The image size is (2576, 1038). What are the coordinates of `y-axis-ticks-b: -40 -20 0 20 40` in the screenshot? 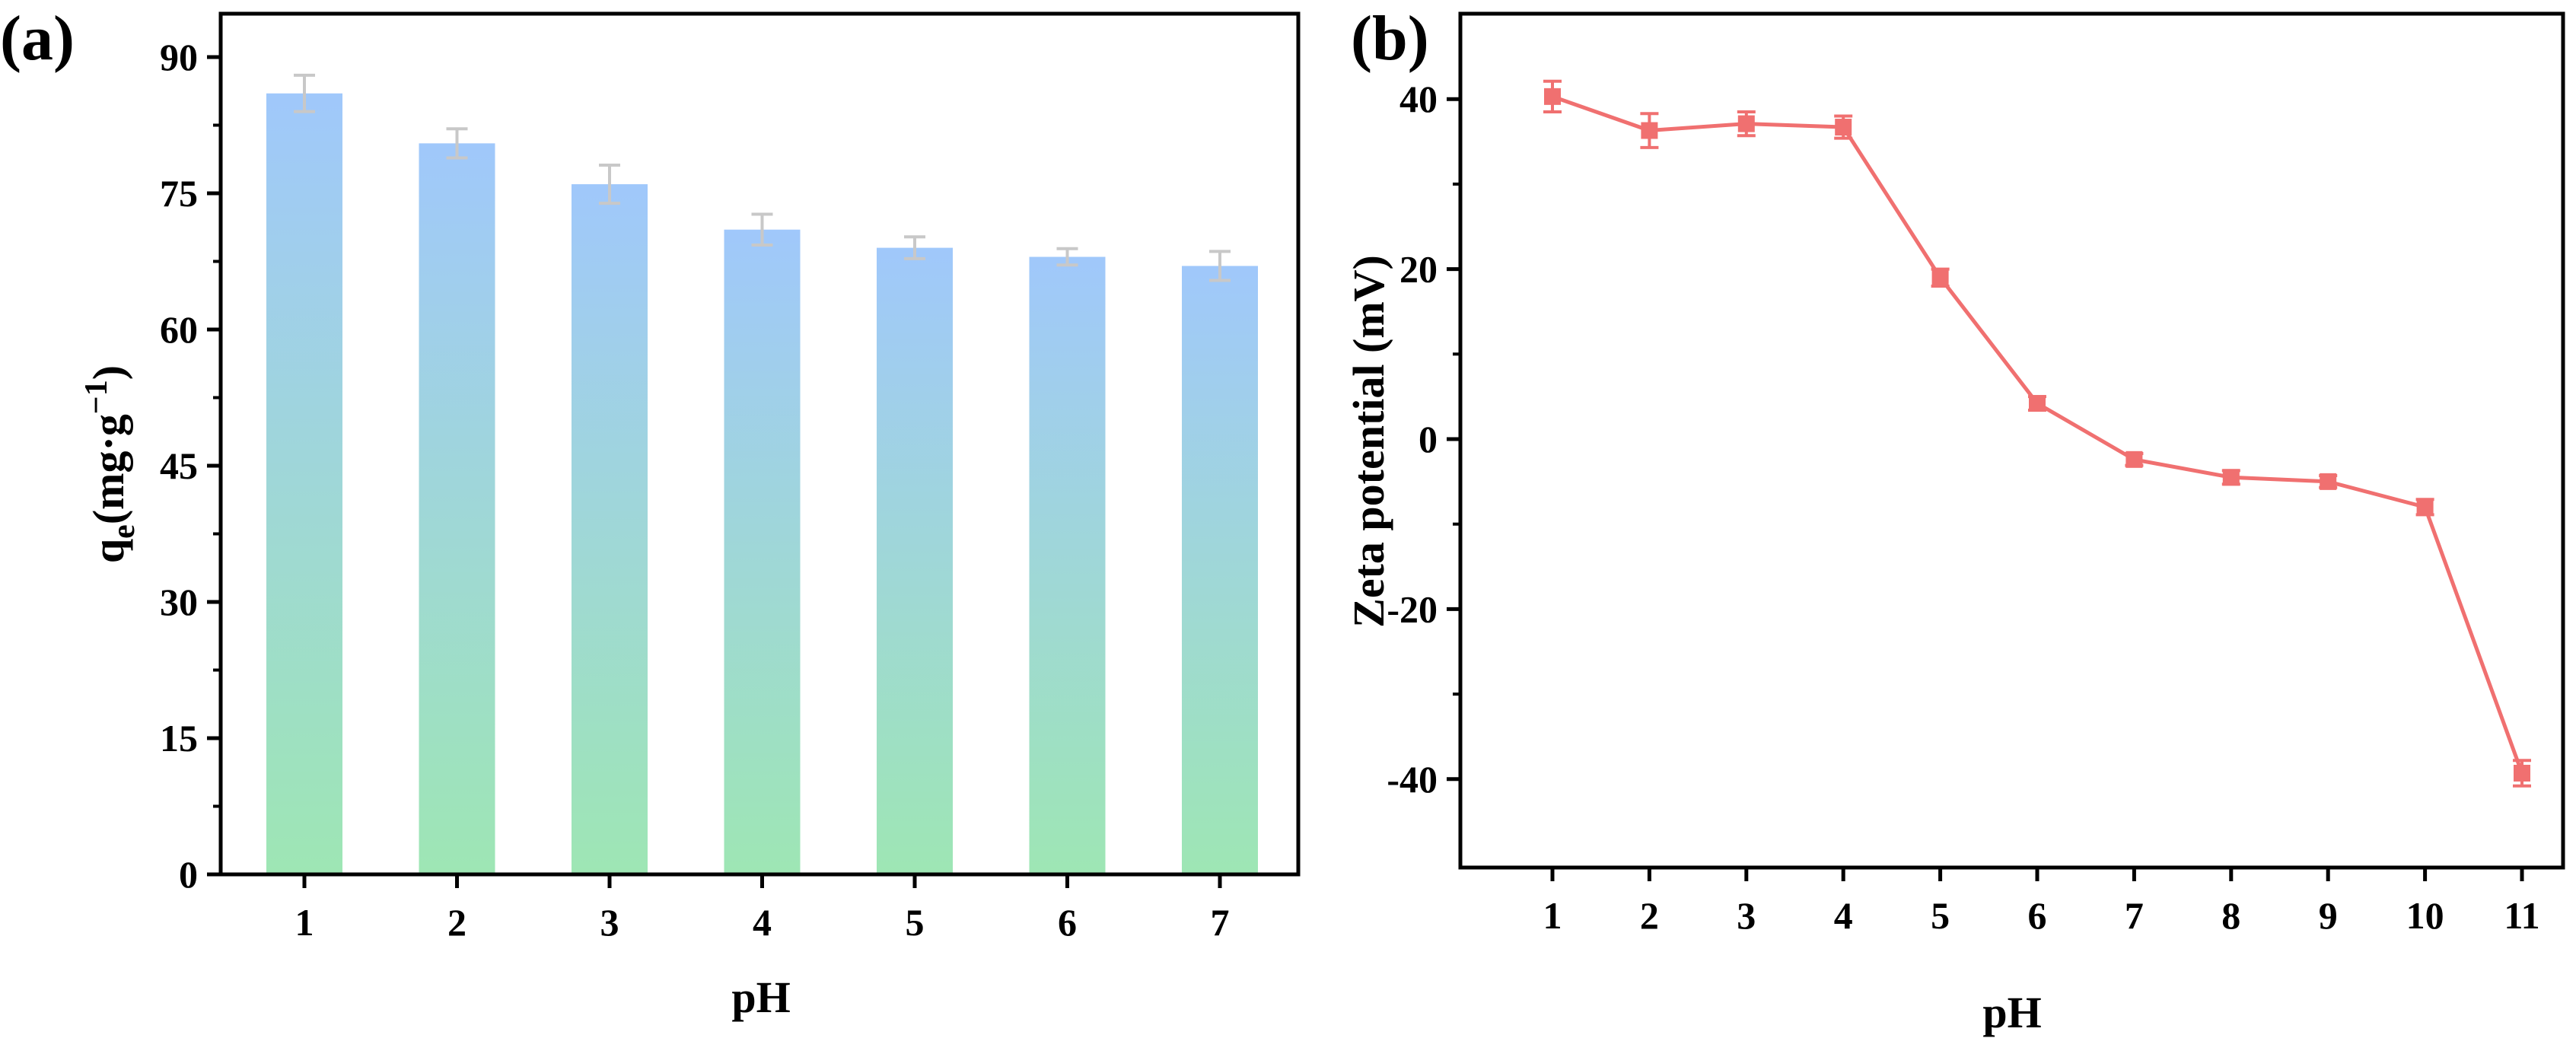 It's located at (1423, 439).